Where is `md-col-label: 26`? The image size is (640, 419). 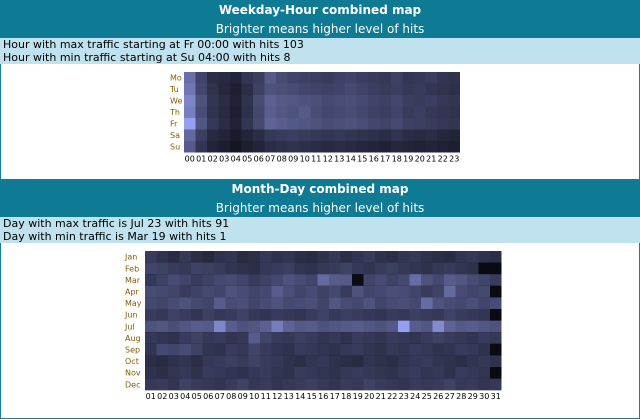
md-col-label: 26 is located at coordinates (438, 396).